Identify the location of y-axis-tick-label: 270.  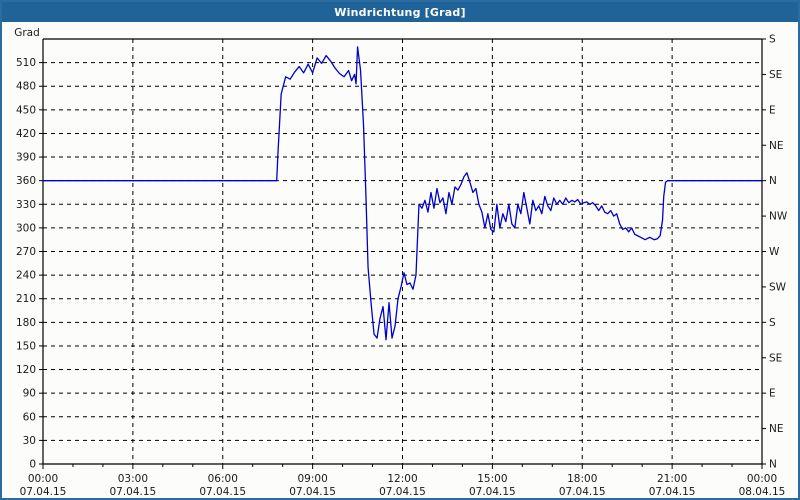
(26, 252).